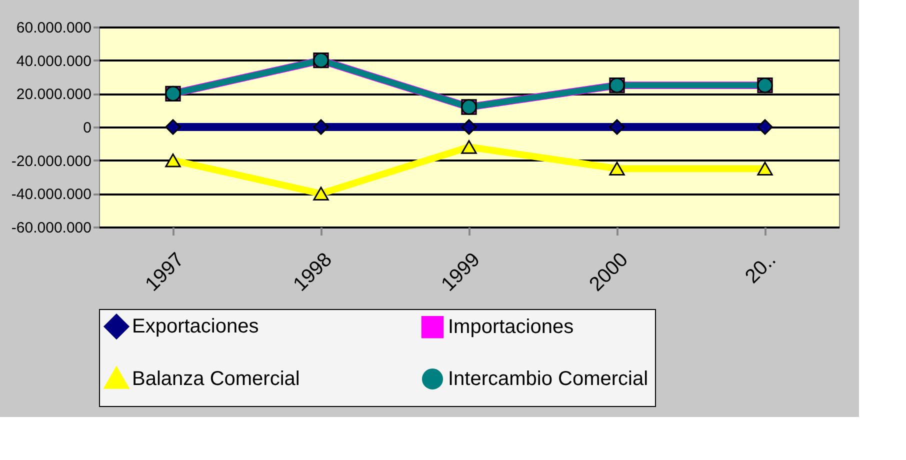 The width and height of the screenshot is (906, 460). Describe the element at coordinates (216, 379) in the screenshot. I see `legend-label: Balanza Comercial` at that location.